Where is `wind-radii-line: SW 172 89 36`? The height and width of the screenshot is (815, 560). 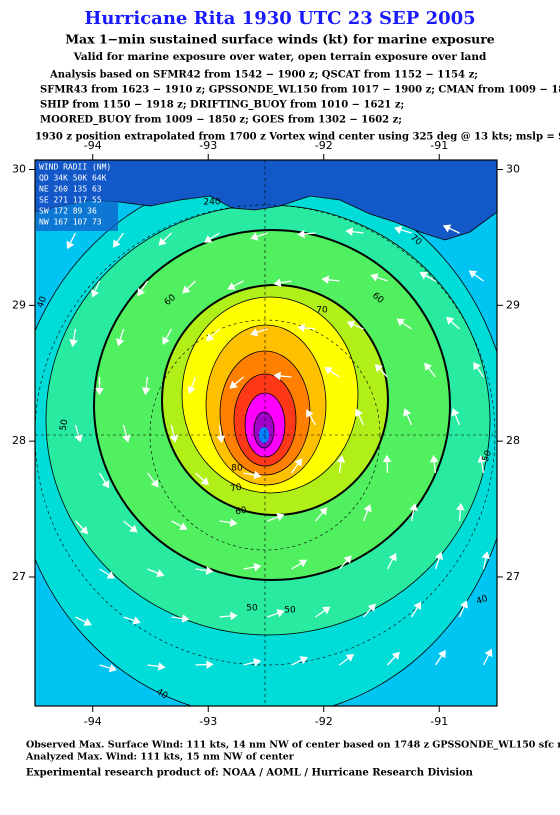 wind-radii-line: SW 172 89 36 is located at coordinates (68, 211).